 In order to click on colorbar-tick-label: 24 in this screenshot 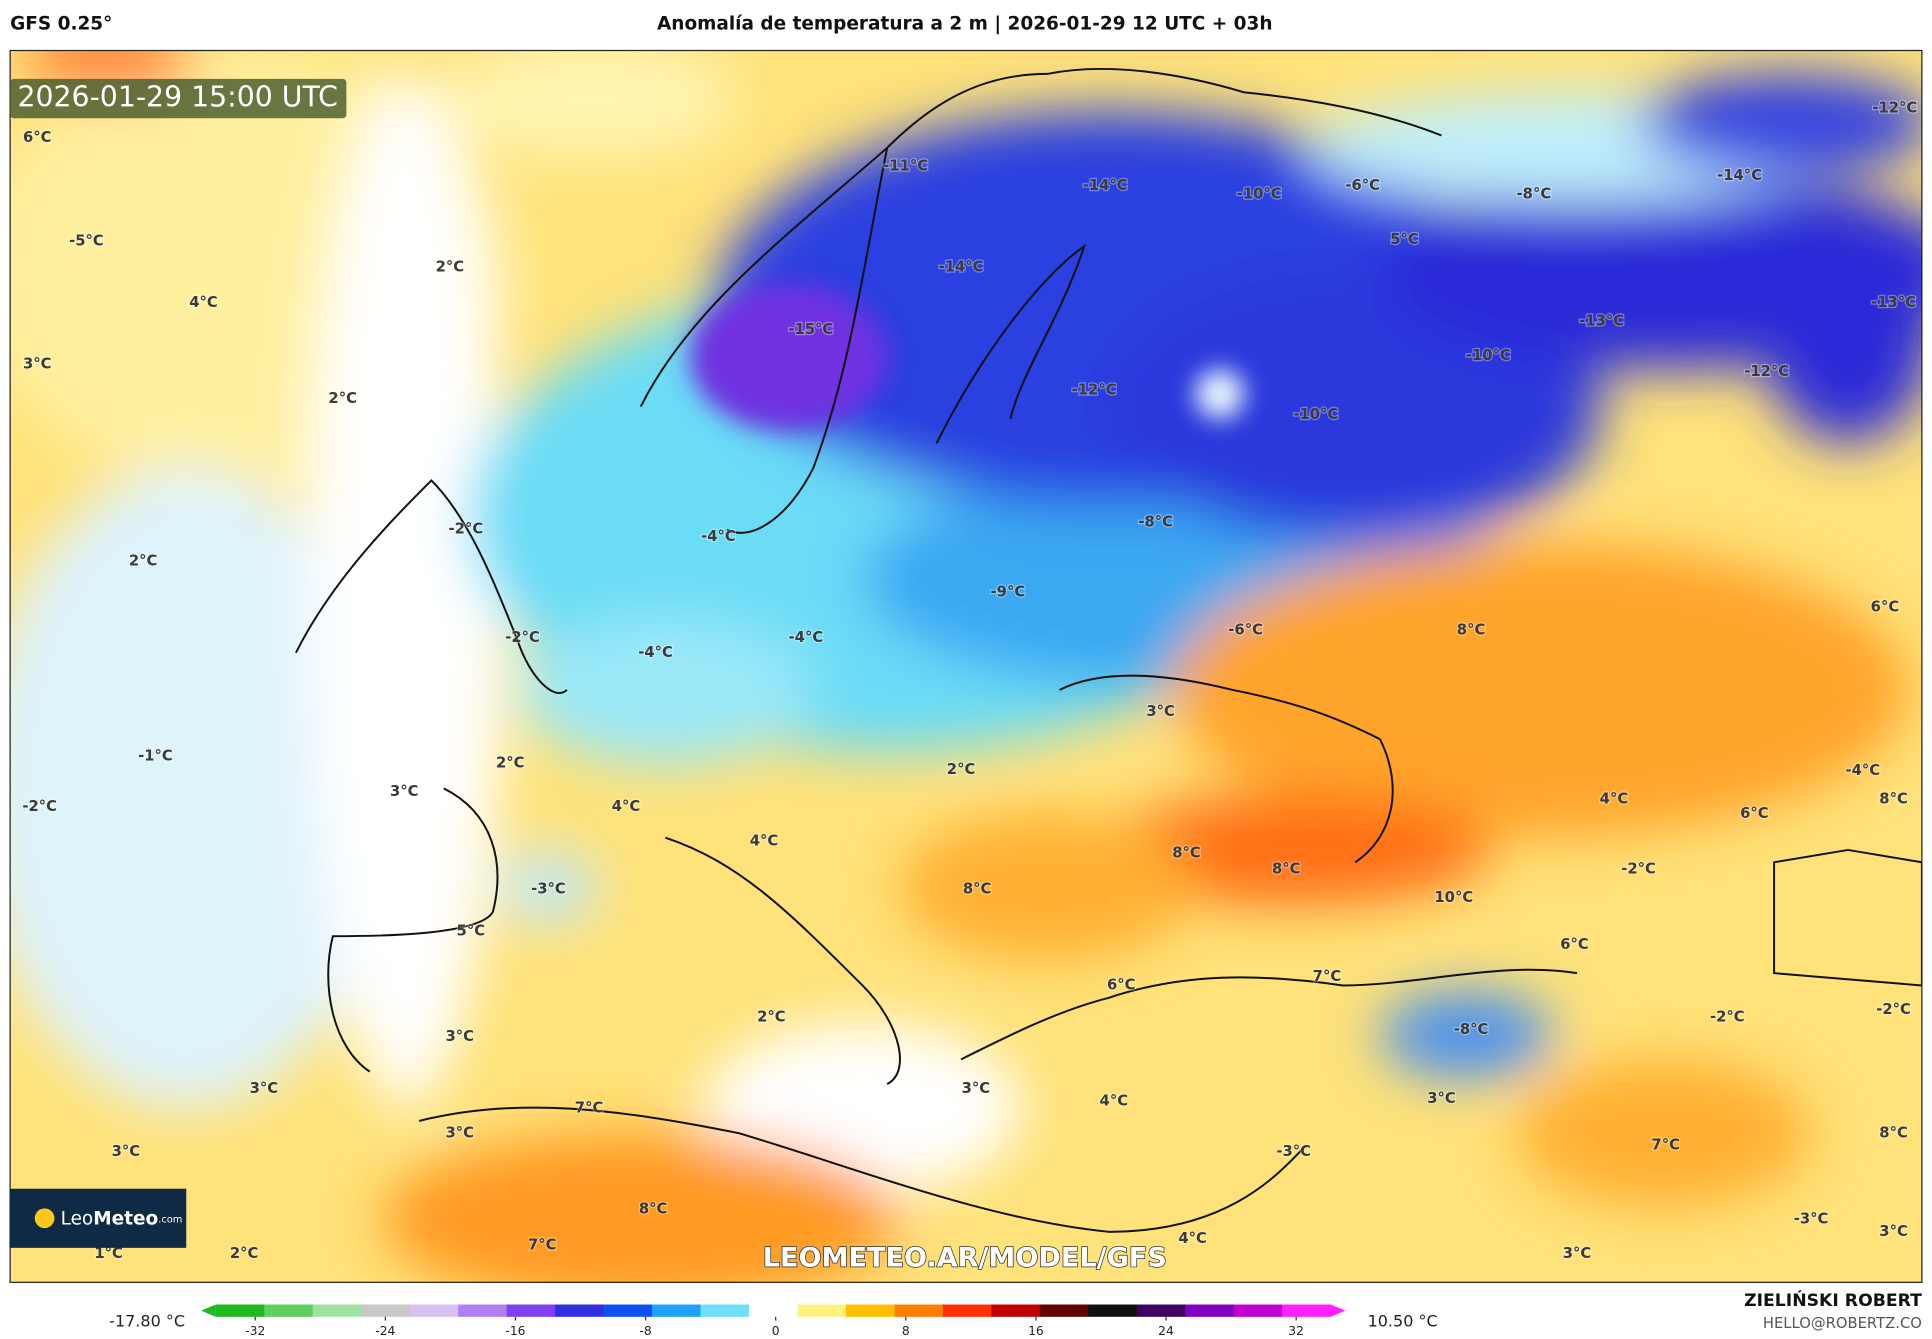, I will do `click(1166, 1331)`.